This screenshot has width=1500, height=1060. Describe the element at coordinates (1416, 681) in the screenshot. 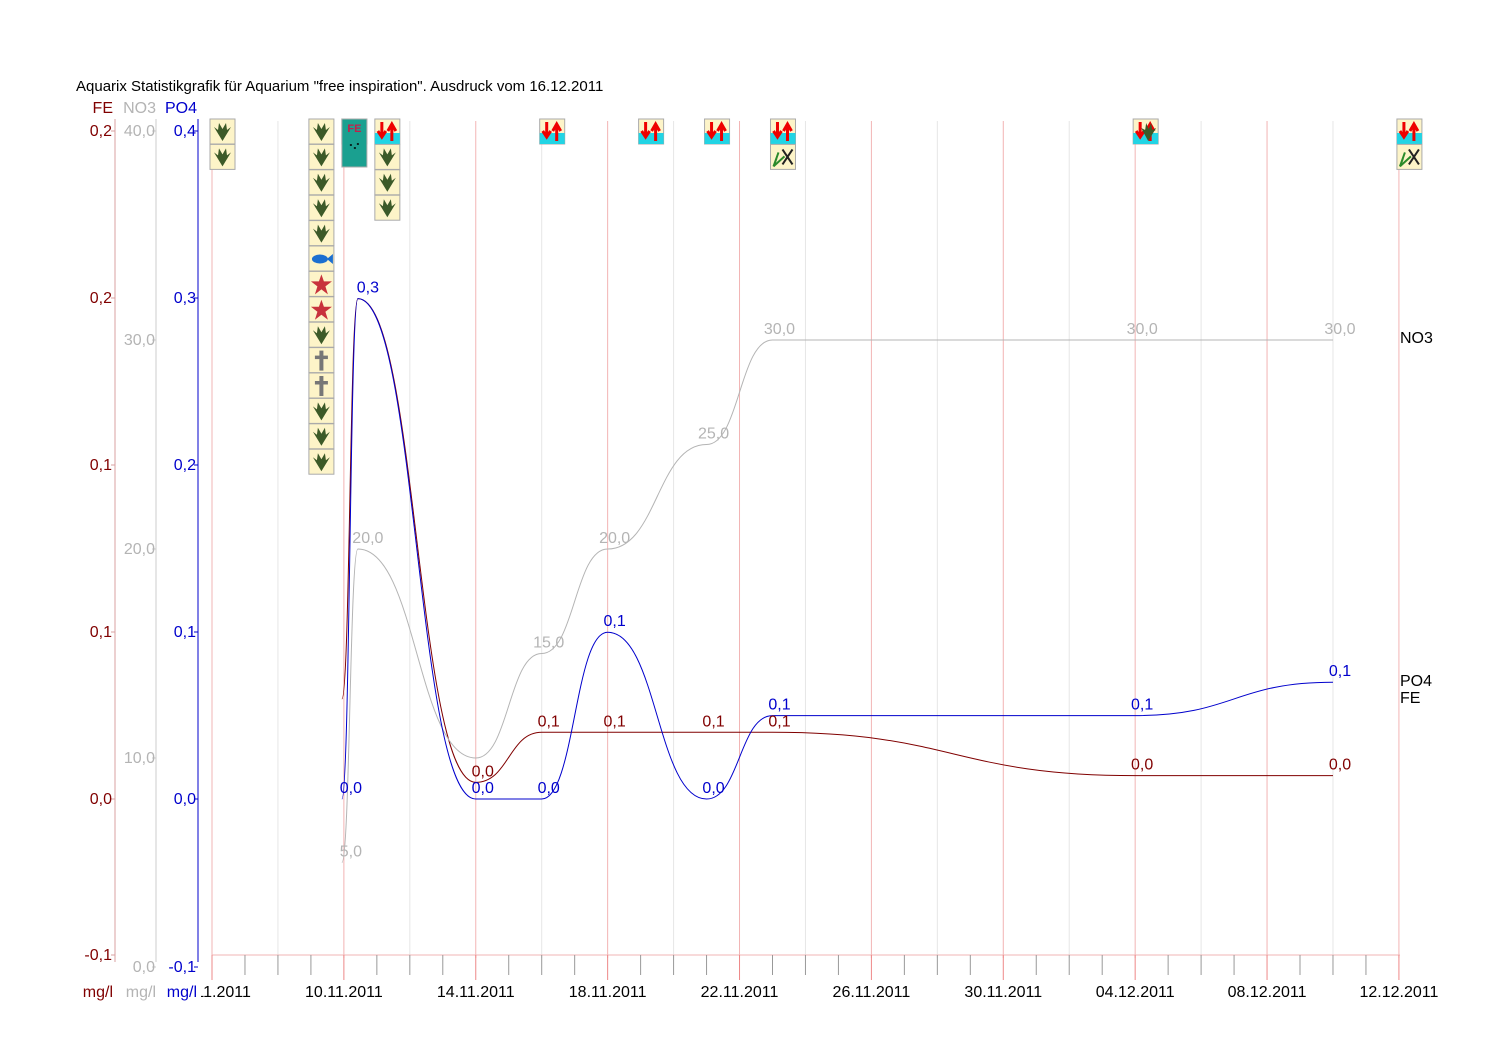

I see `series-end-label-po4: PO4` at that location.